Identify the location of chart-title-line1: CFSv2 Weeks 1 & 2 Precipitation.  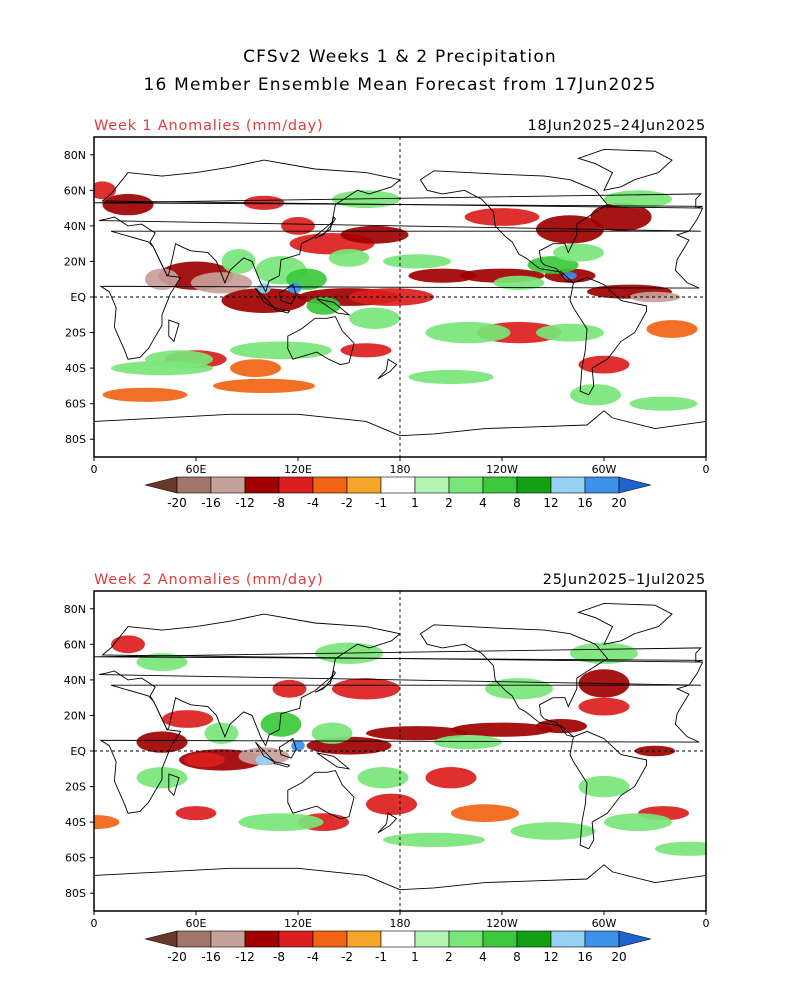
(400, 57).